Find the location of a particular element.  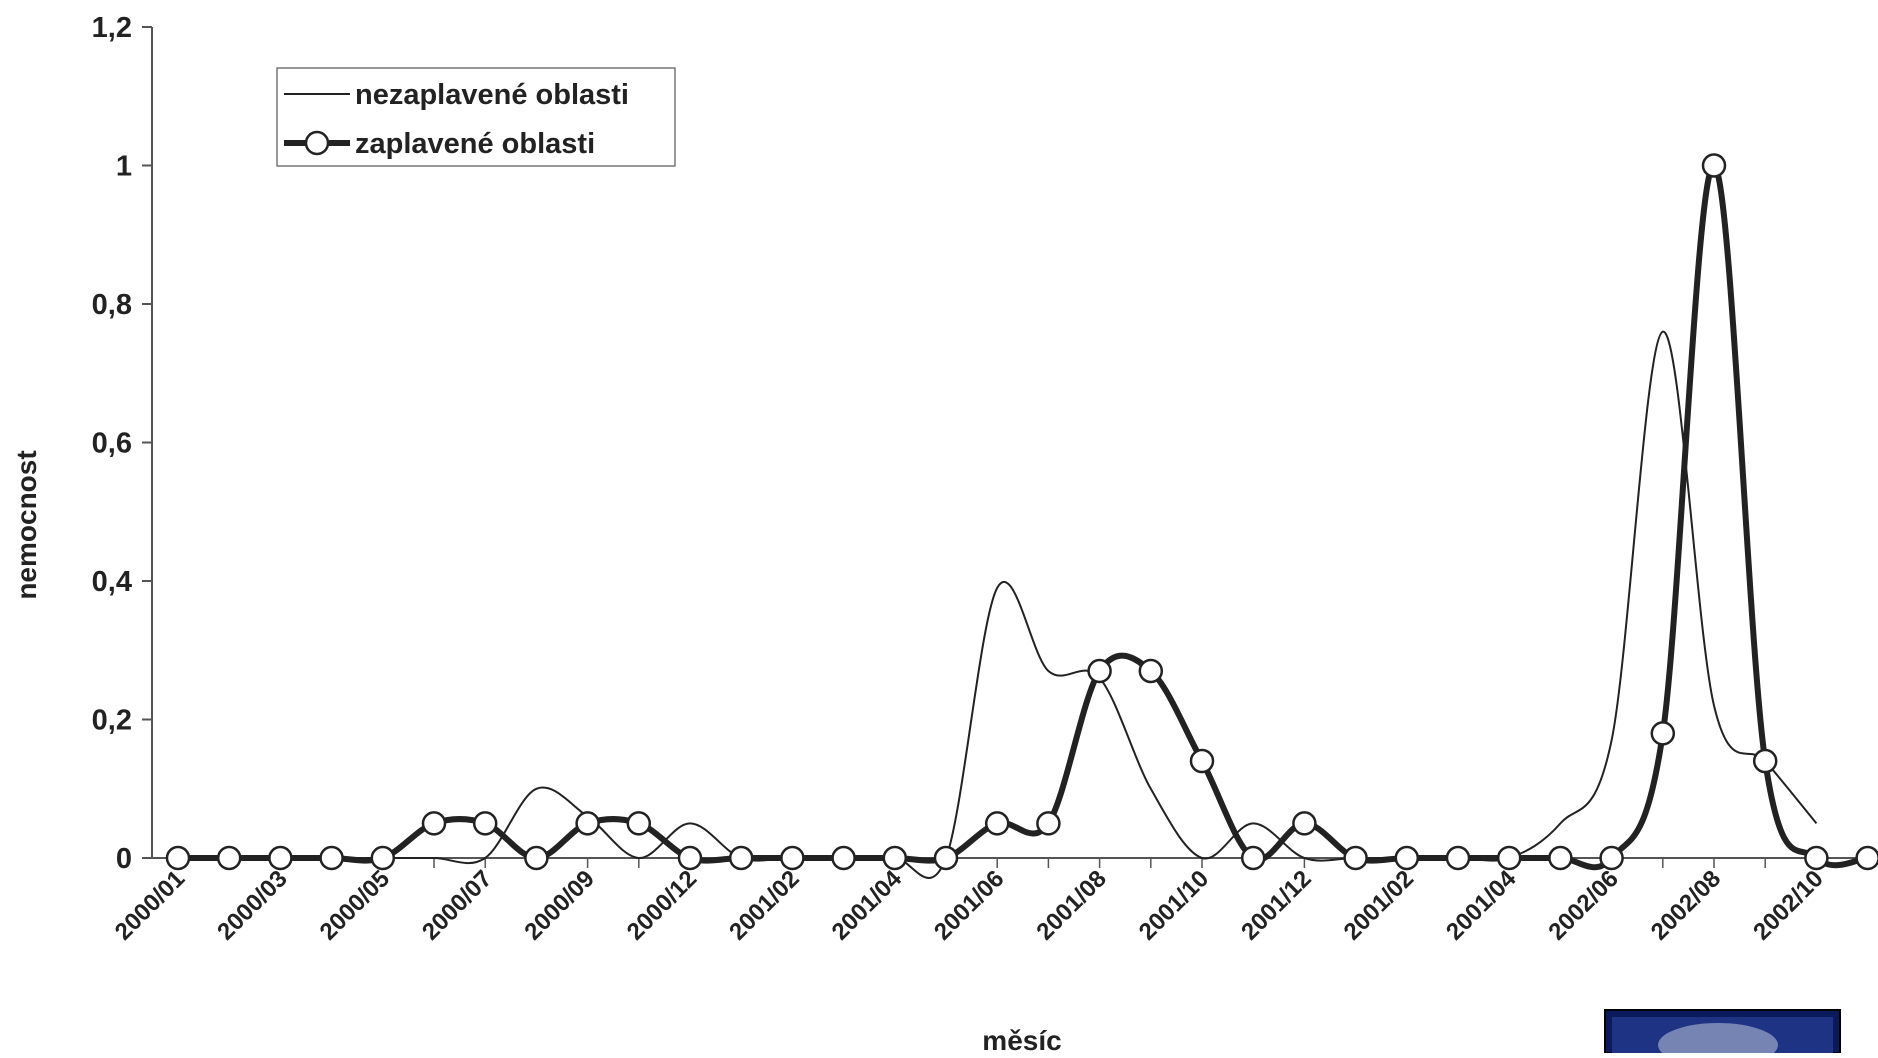

x-tick-label: 2000/07 is located at coordinates (457, 905).